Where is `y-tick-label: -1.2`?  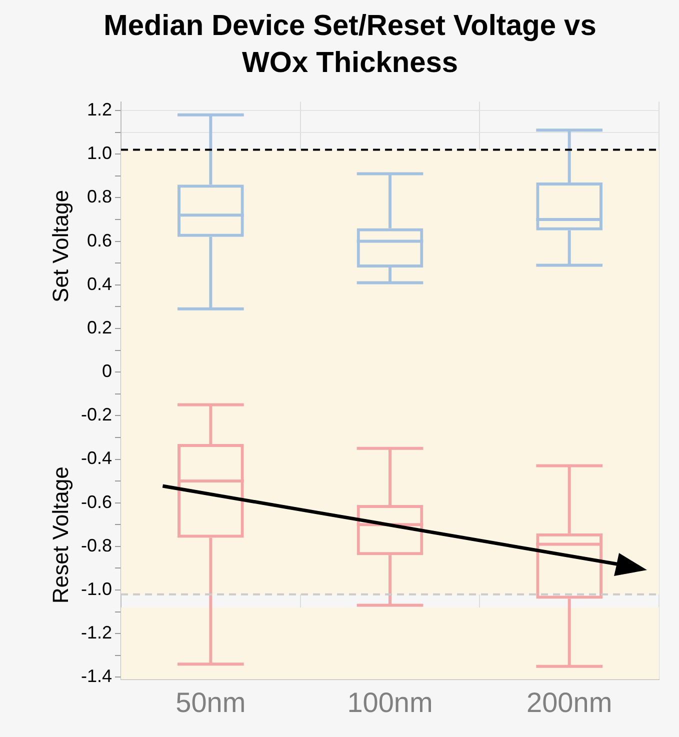 y-tick-label: -1.2 is located at coordinates (96, 632).